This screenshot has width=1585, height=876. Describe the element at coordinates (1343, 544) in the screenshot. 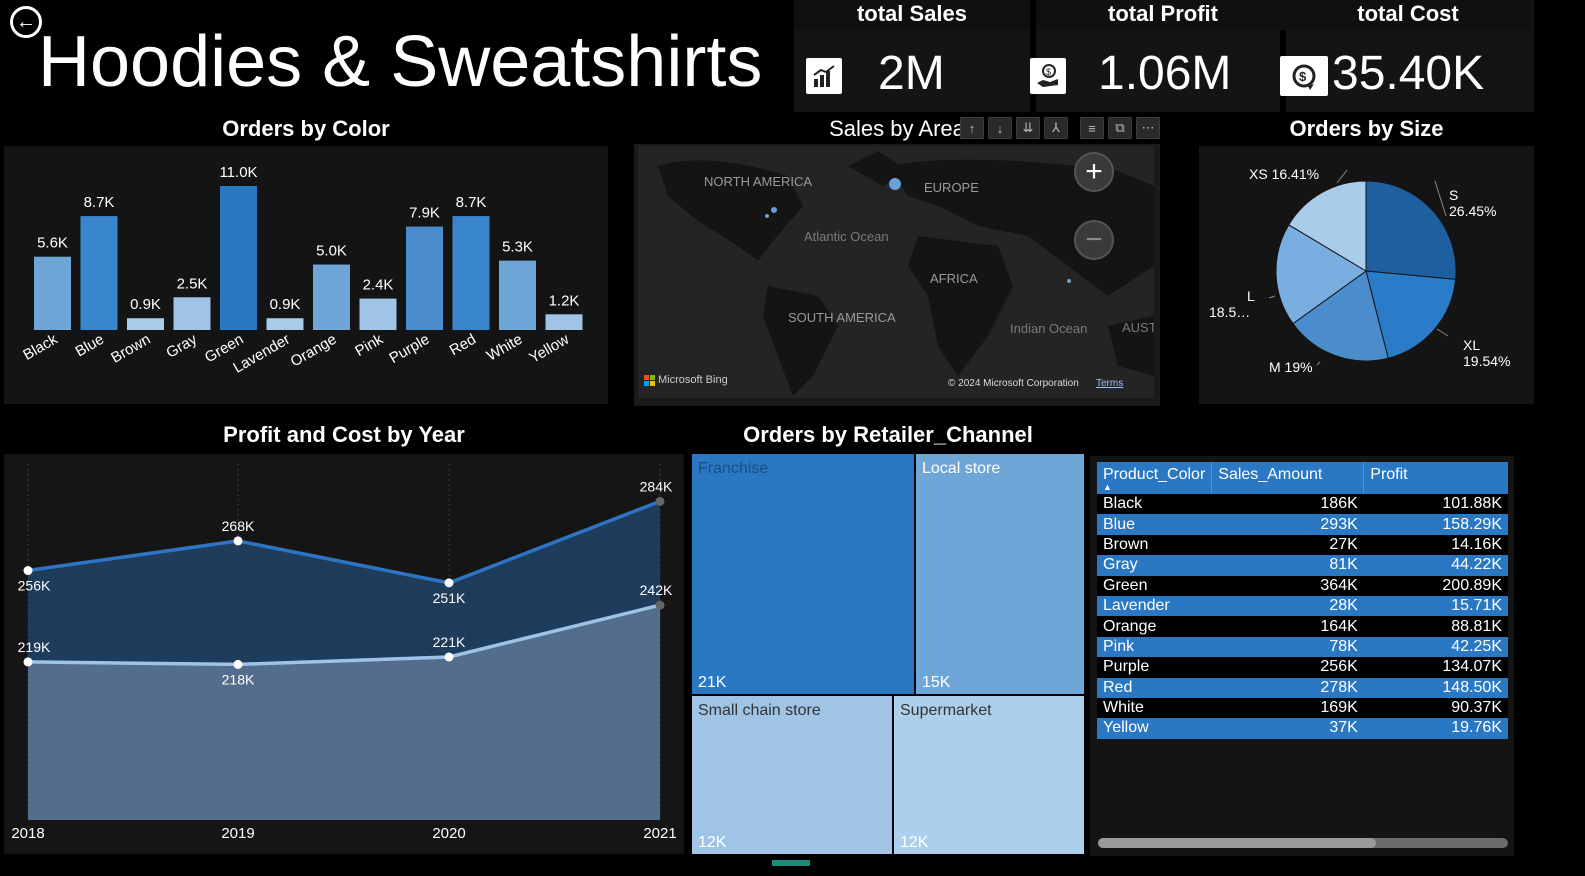

I see `cell-sales-amount: 27K` at that location.